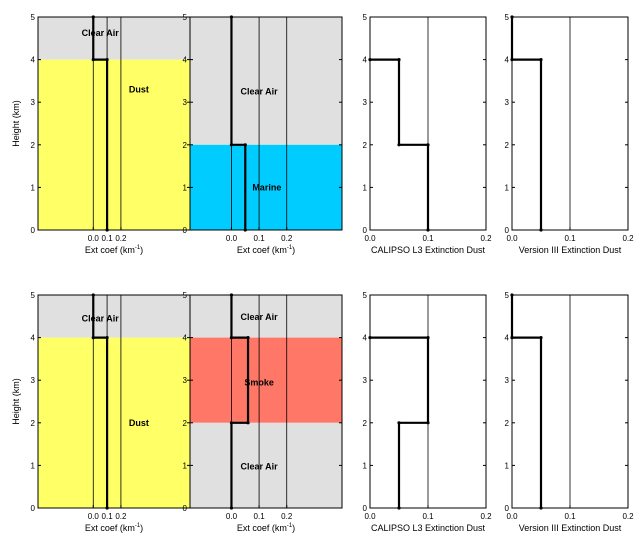 The height and width of the screenshot is (538, 635). I want to click on region-marine, so click(266, 187).